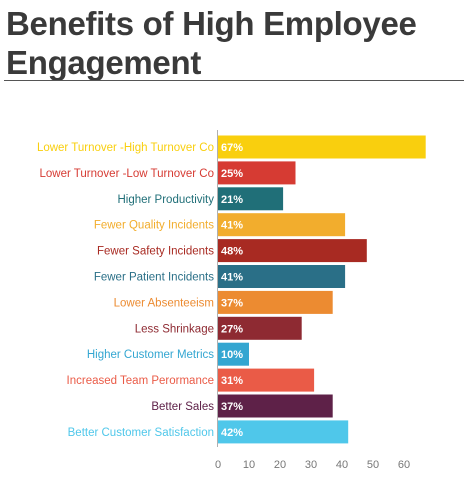  What do you see at coordinates (174, 329) in the screenshot?
I see `category-label-7: Less Shrinkage` at bounding box center [174, 329].